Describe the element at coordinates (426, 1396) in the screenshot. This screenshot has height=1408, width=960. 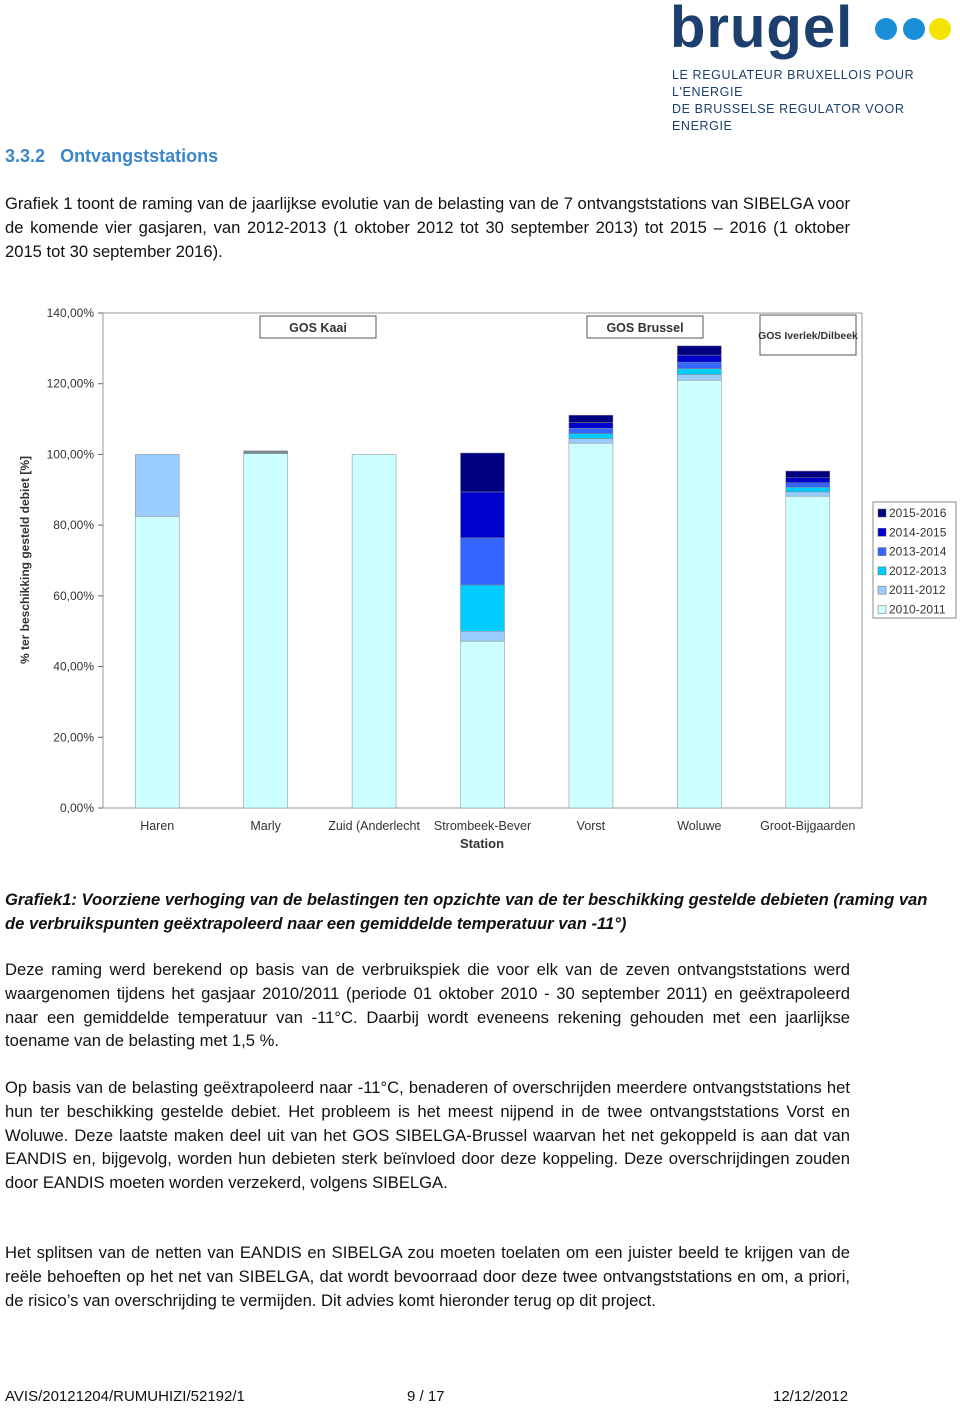
I see `footer-page: 9 / 17` at that location.